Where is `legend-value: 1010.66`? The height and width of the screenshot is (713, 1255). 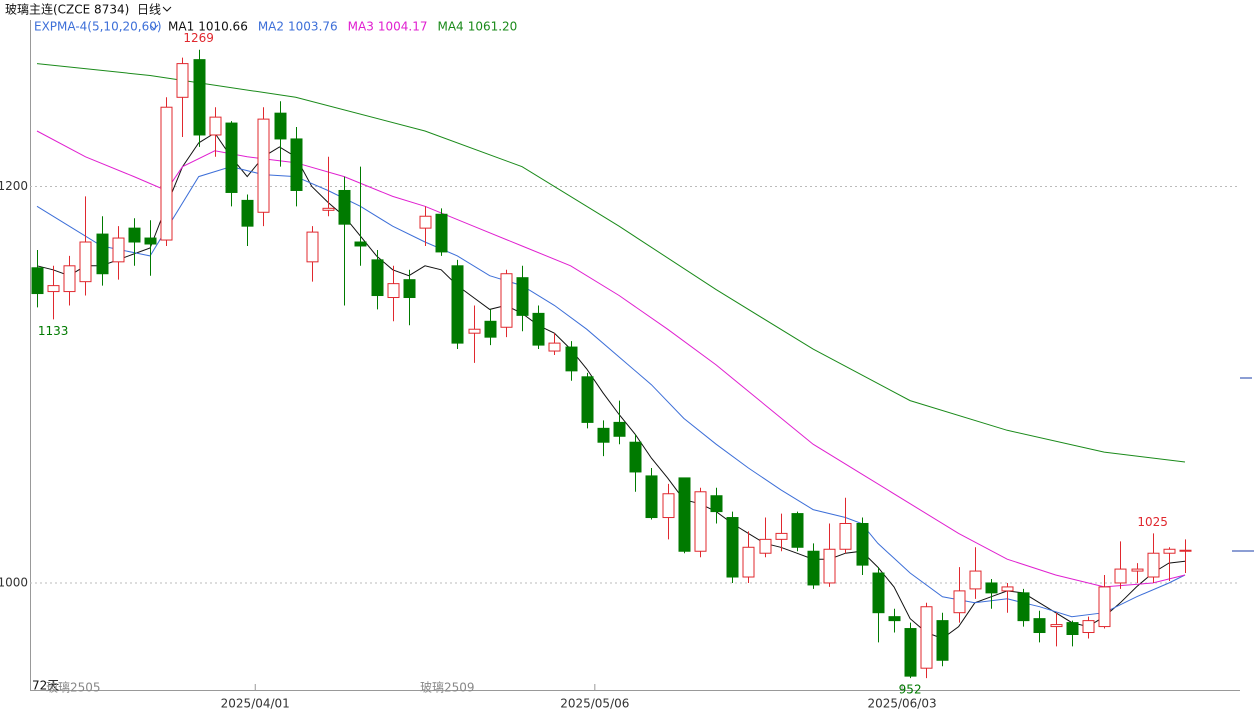
legend-value: 1010.66 is located at coordinates (223, 27).